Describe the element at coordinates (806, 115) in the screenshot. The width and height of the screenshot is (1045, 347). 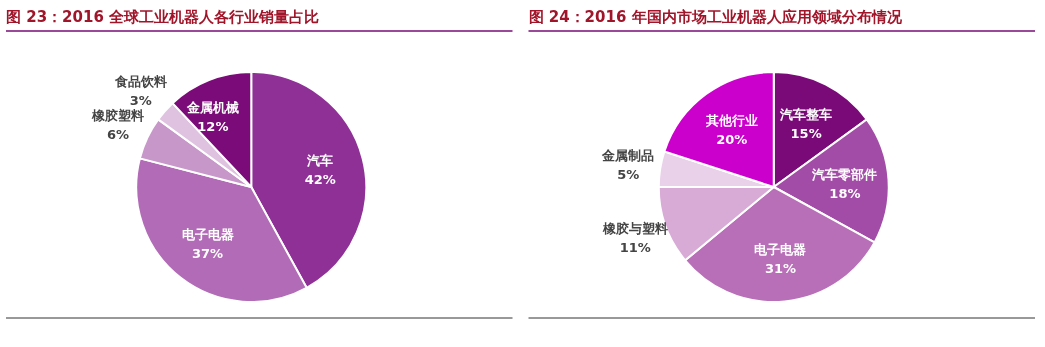
I see `slice-label: 汽车整车` at that location.